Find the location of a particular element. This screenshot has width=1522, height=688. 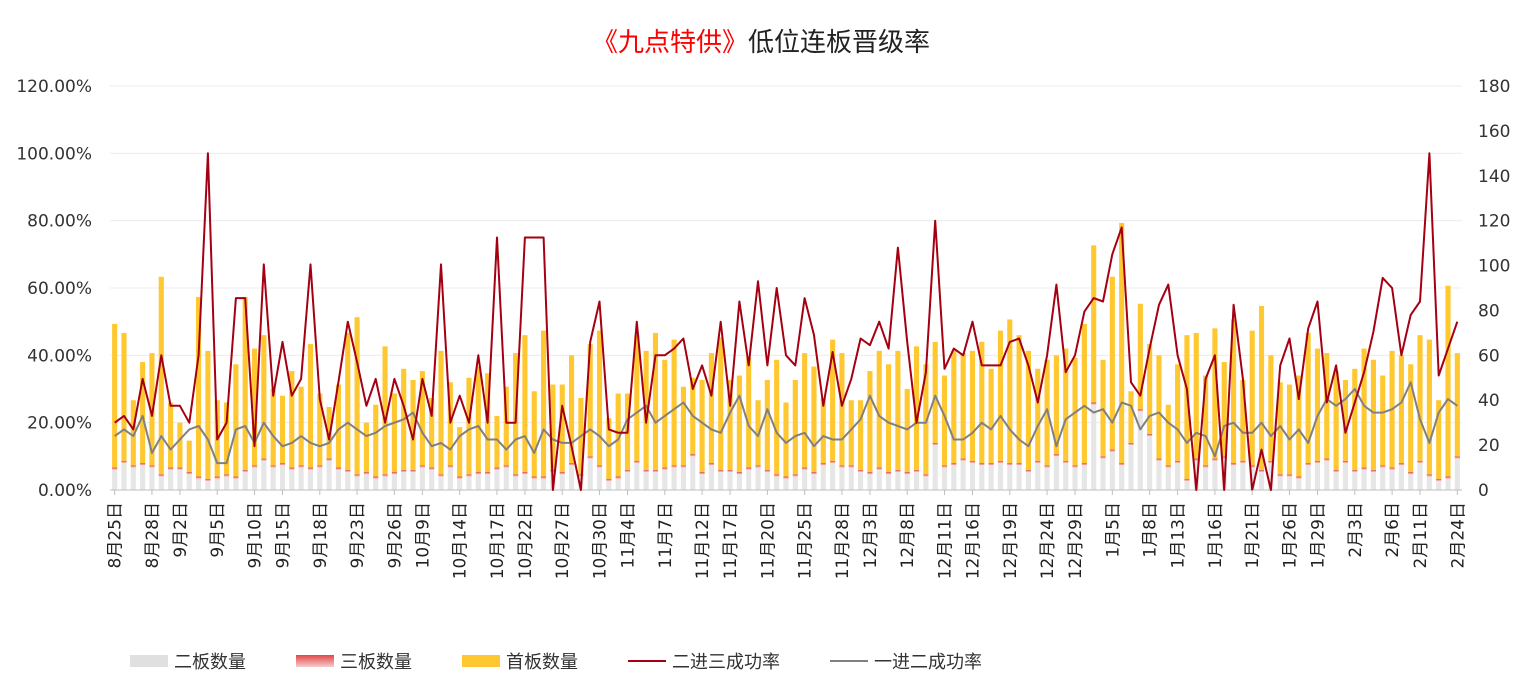

x-tick-label: 11月12日 is located at coordinates (703, 540).